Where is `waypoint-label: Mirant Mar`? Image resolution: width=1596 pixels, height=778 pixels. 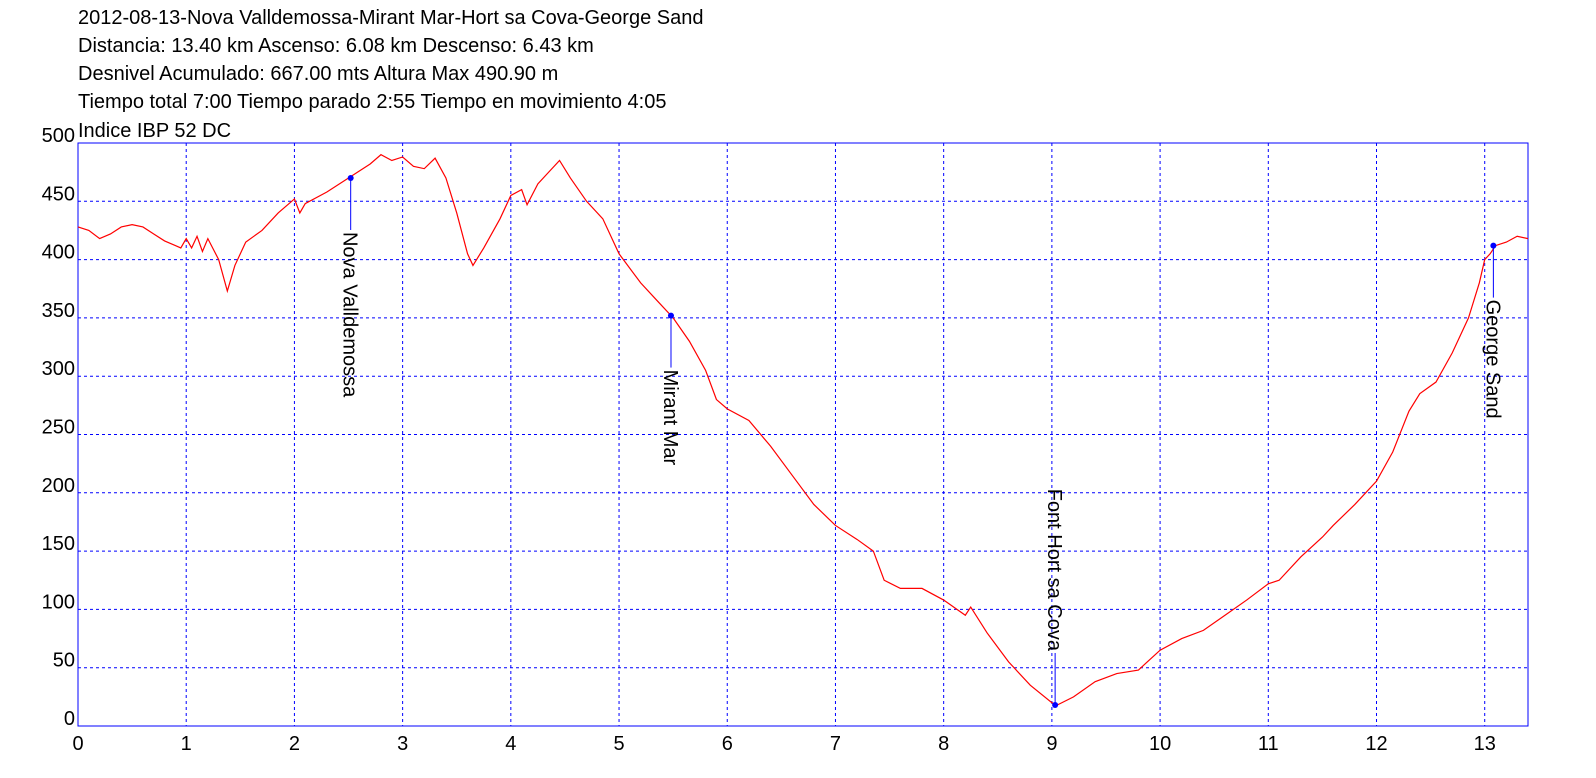 waypoint-label: Mirant Mar is located at coordinates (670, 418).